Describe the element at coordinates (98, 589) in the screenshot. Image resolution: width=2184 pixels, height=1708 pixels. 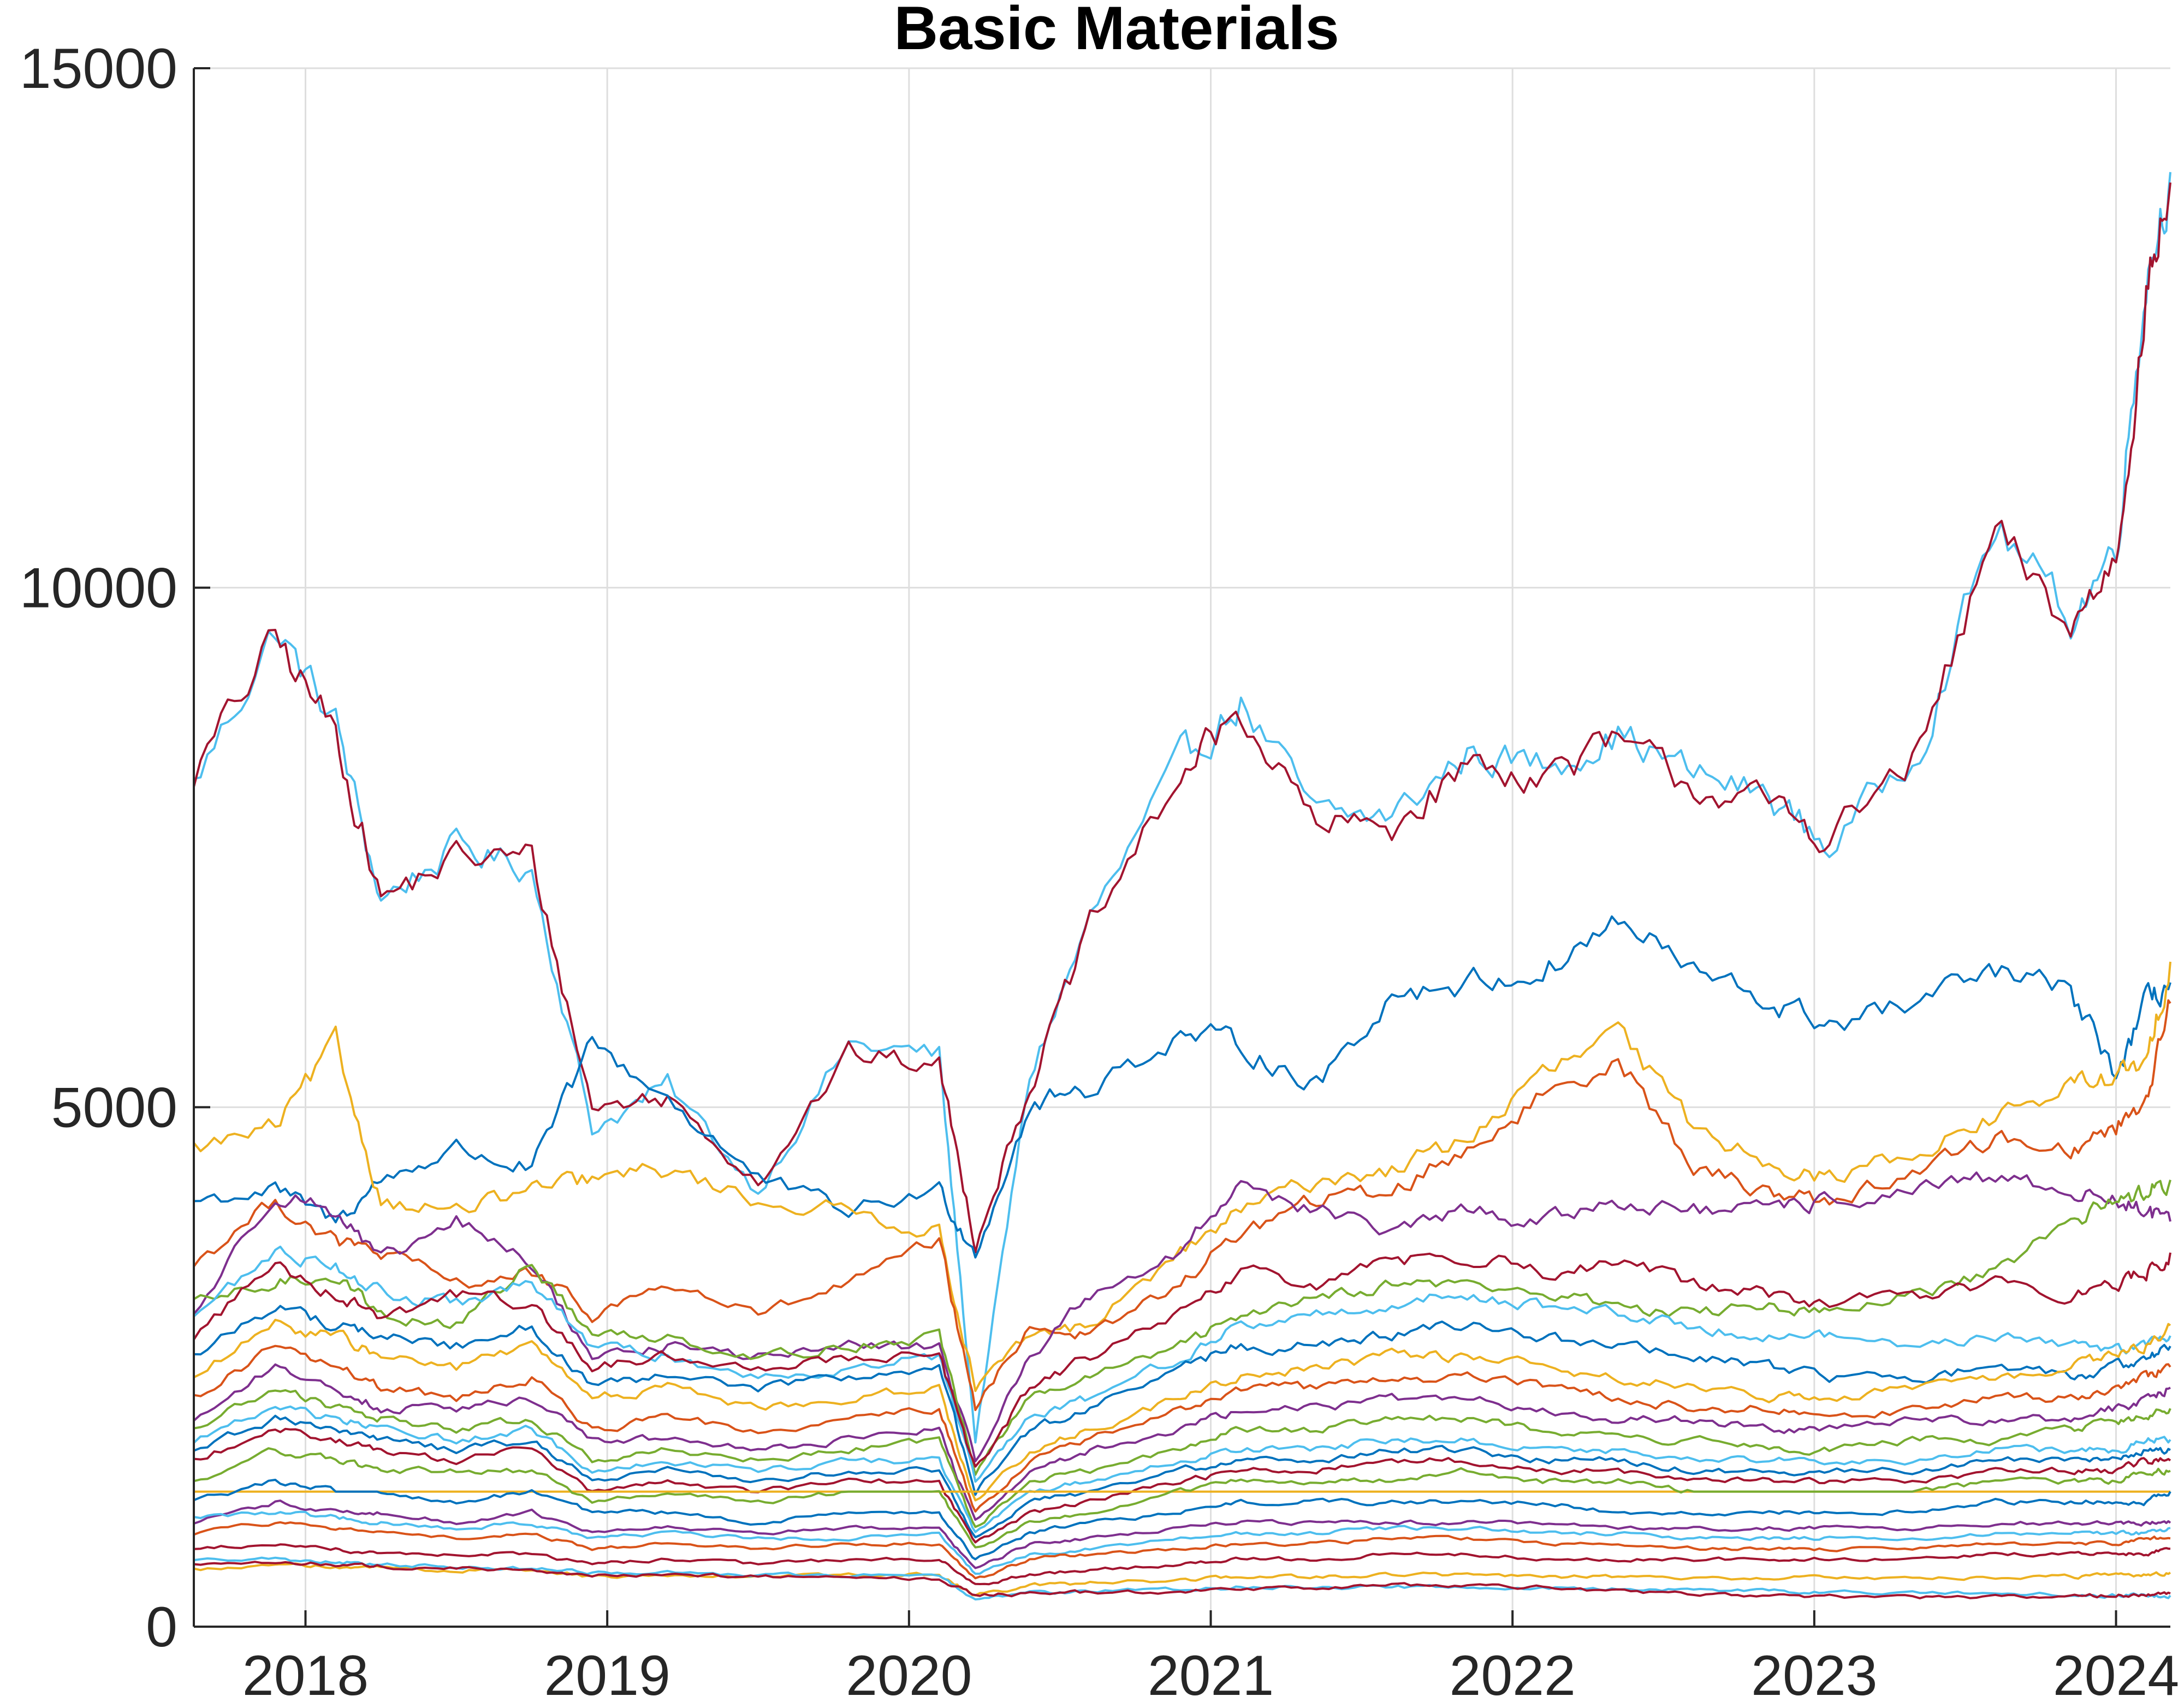
I see `y-tick-label: 10000` at that location.